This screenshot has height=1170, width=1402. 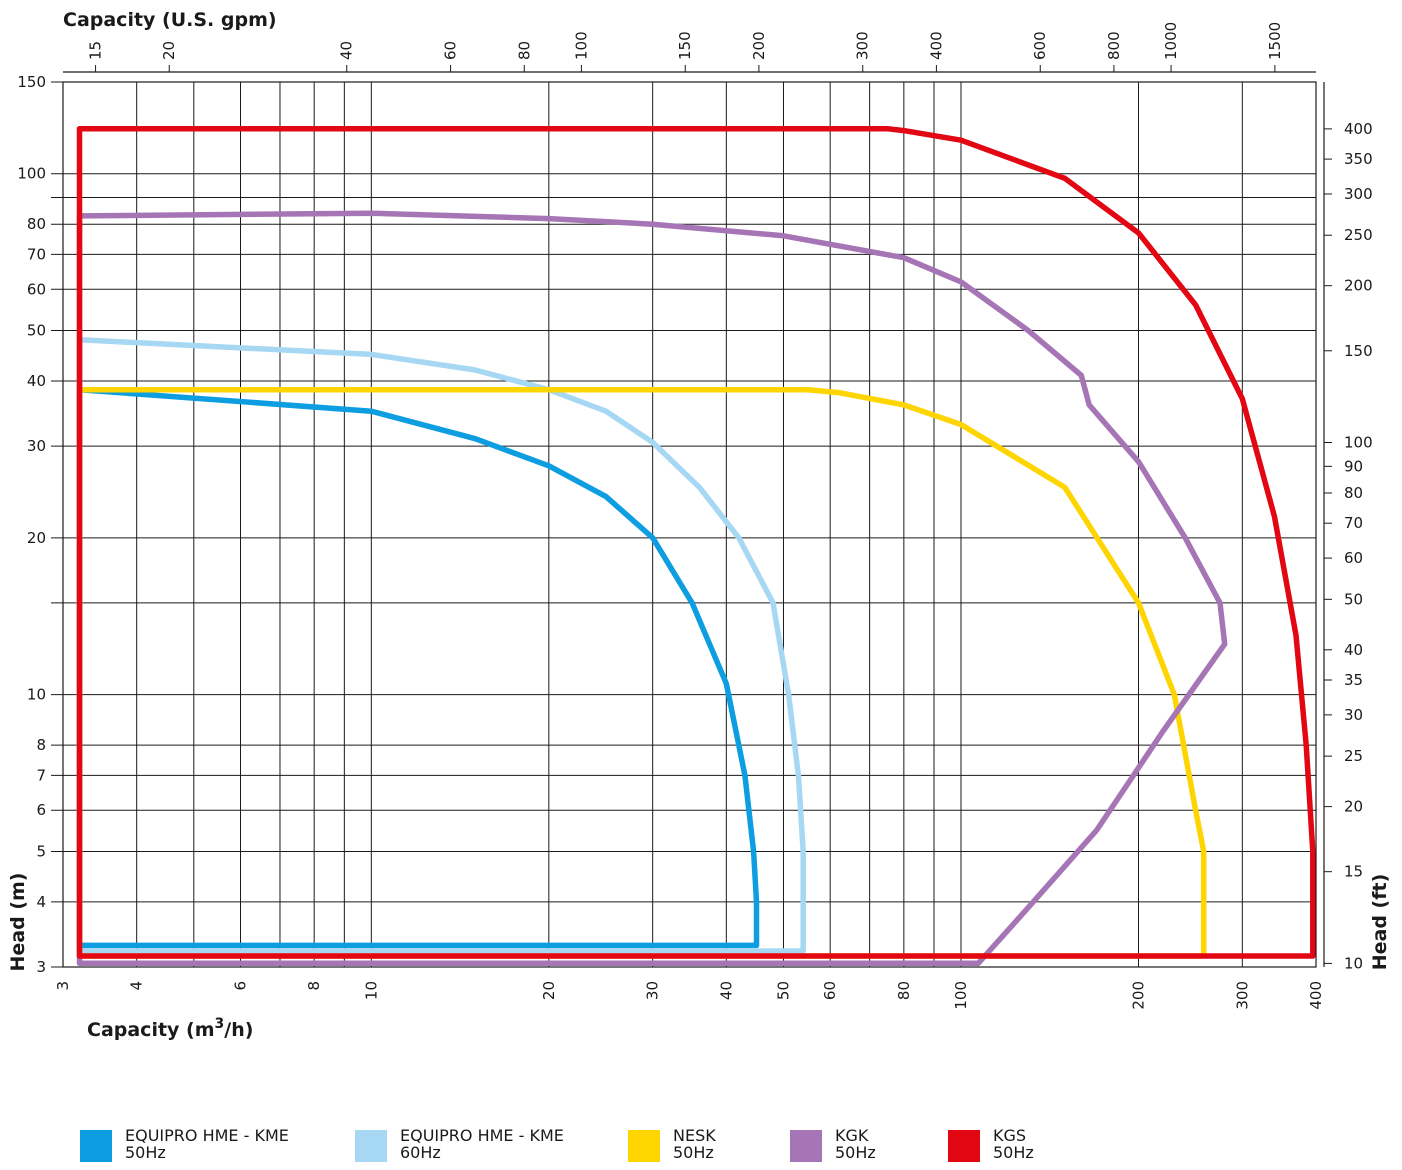 I want to click on legend-label: EQUIPRO HME - KME 60Hz, so click(x=482, y=1144).